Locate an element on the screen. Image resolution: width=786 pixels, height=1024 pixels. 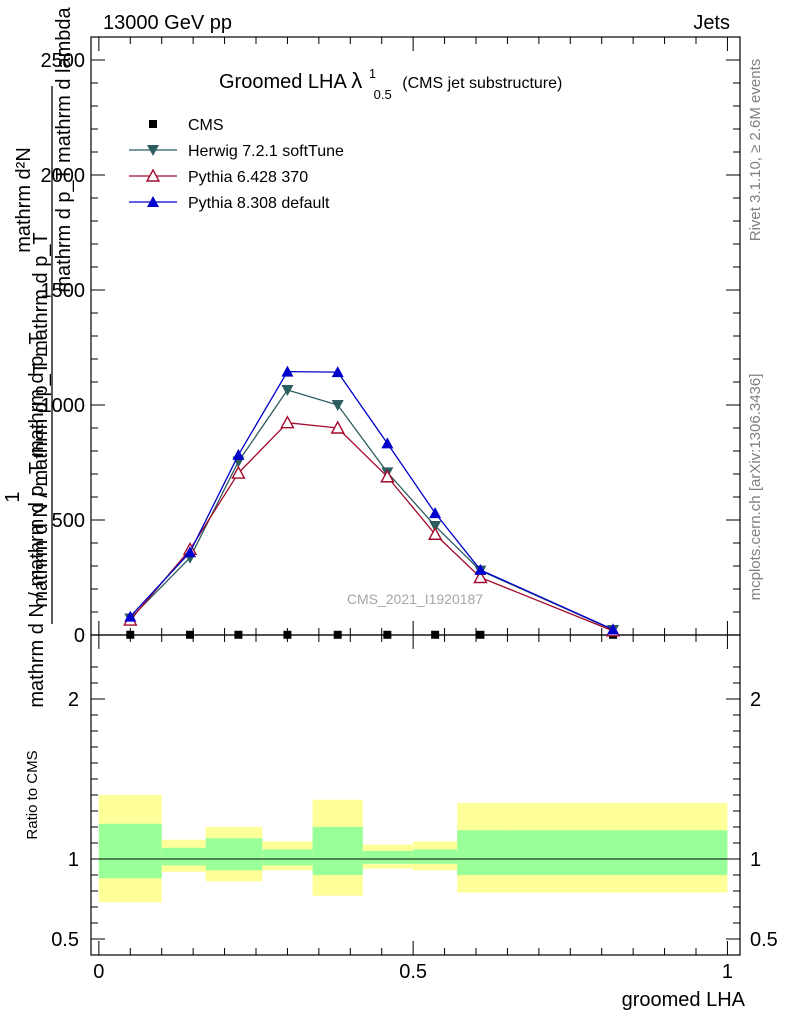
x-axis-label: groomed LHA is located at coordinates (684, 1000).